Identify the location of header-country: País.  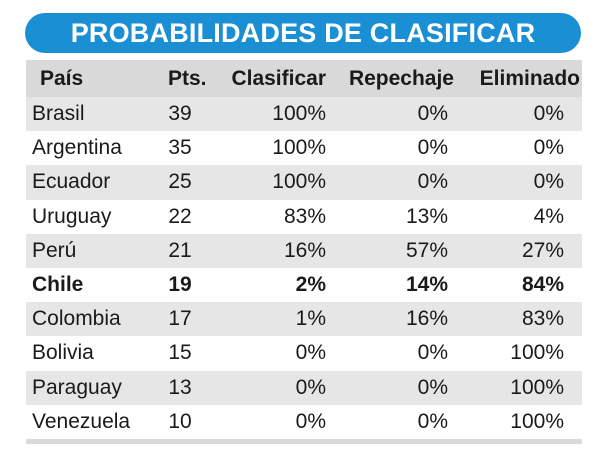
(62, 78).